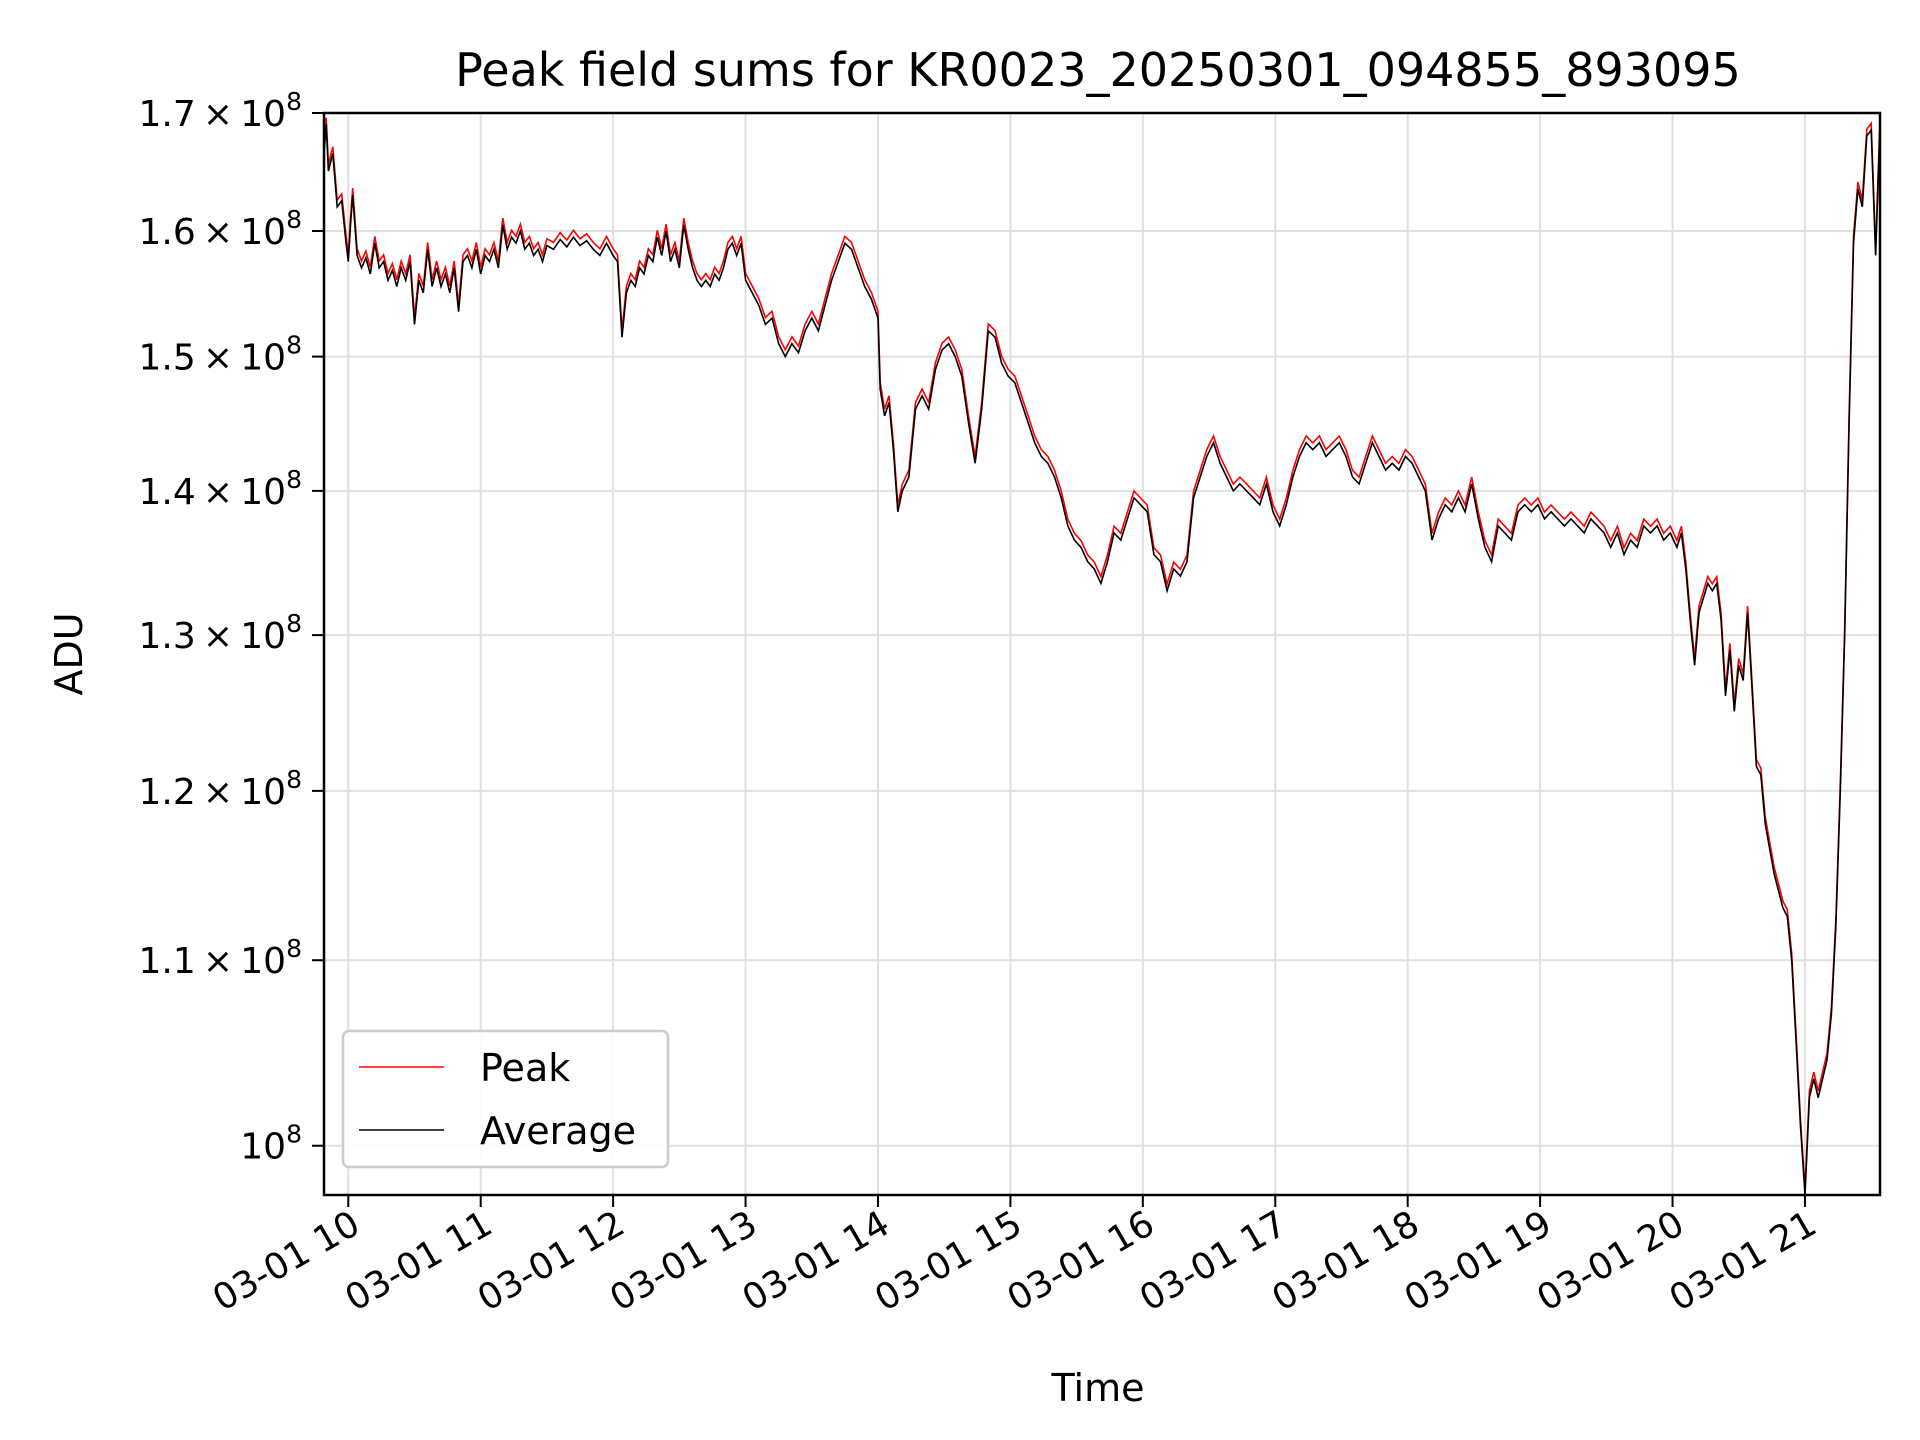  I want to click on y-tick-label: 1.6 × 108, so click(220, 229).